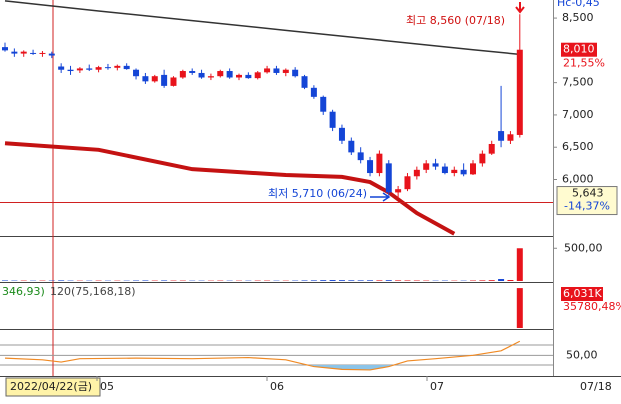  Describe the element at coordinates (582, 354) in the screenshot. I see `y-tick-label: 50,00` at that location.